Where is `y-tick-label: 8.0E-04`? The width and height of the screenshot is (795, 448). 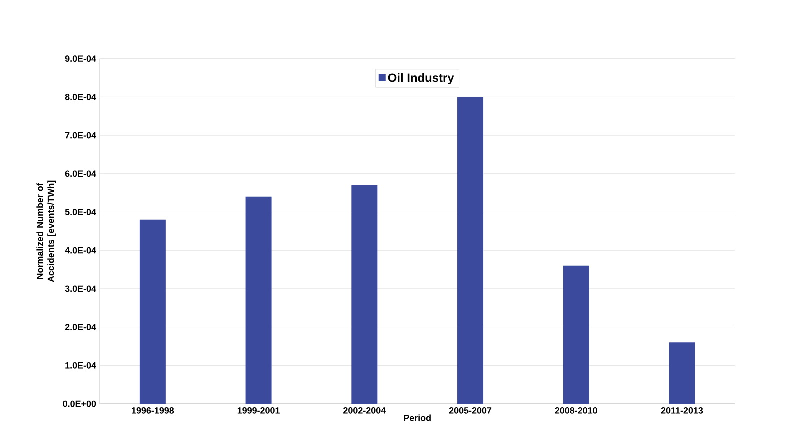
y-tick-label: 8.0E-04 is located at coordinates (80, 97).